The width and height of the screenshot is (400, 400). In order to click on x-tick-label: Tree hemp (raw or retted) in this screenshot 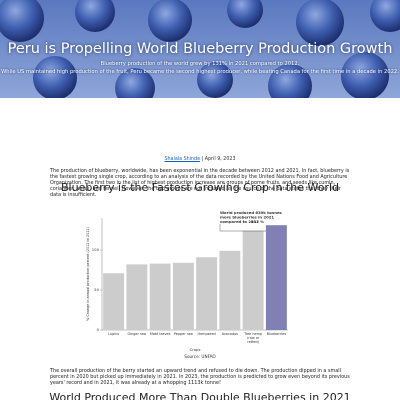, I will do `click(253, 338)`.